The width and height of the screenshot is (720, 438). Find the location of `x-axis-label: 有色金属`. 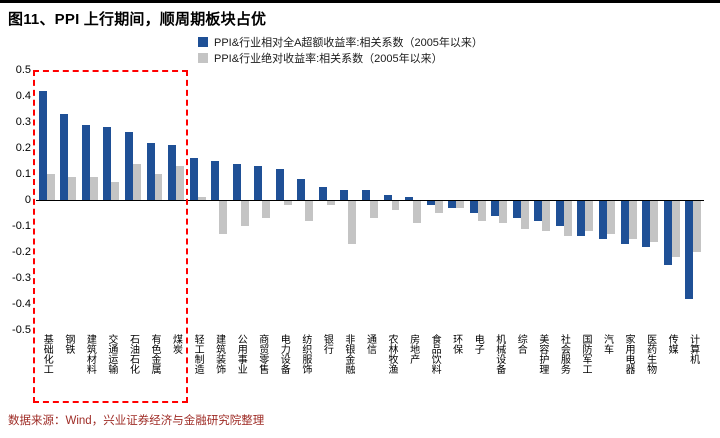

x-axis-label: 有色金属 is located at coordinates (155, 369).